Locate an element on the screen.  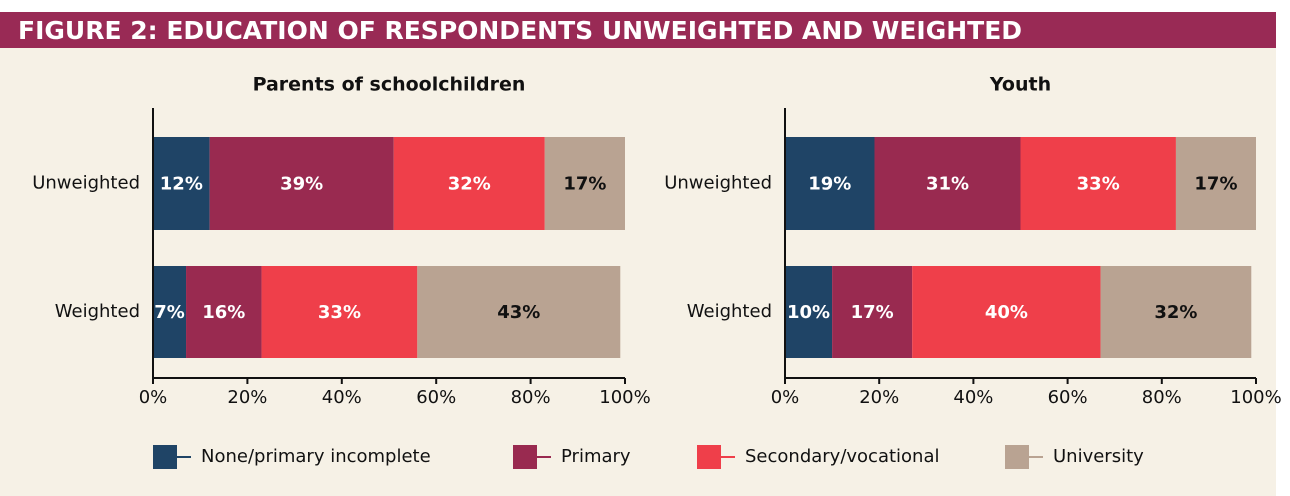
value-label: 19% is located at coordinates (829, 184).